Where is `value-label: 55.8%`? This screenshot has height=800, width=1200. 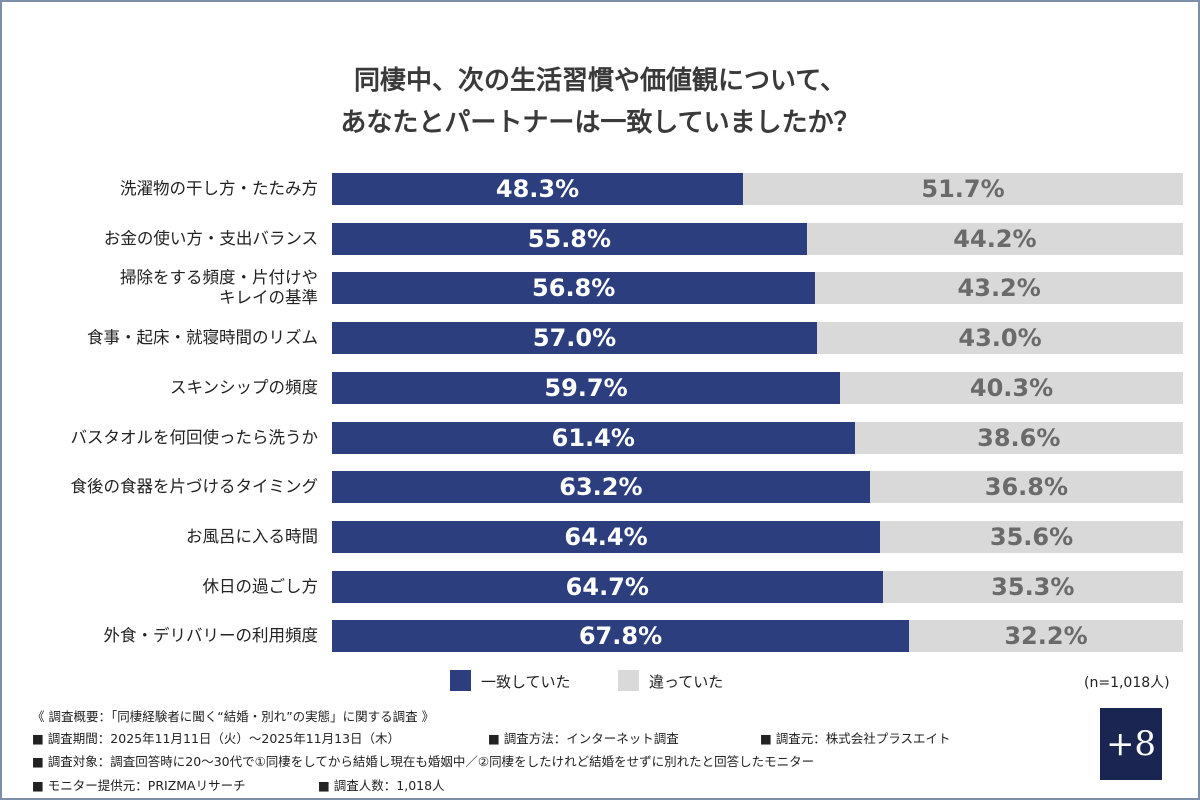 value-label: 55.8% is located at coordinates (569, 238).